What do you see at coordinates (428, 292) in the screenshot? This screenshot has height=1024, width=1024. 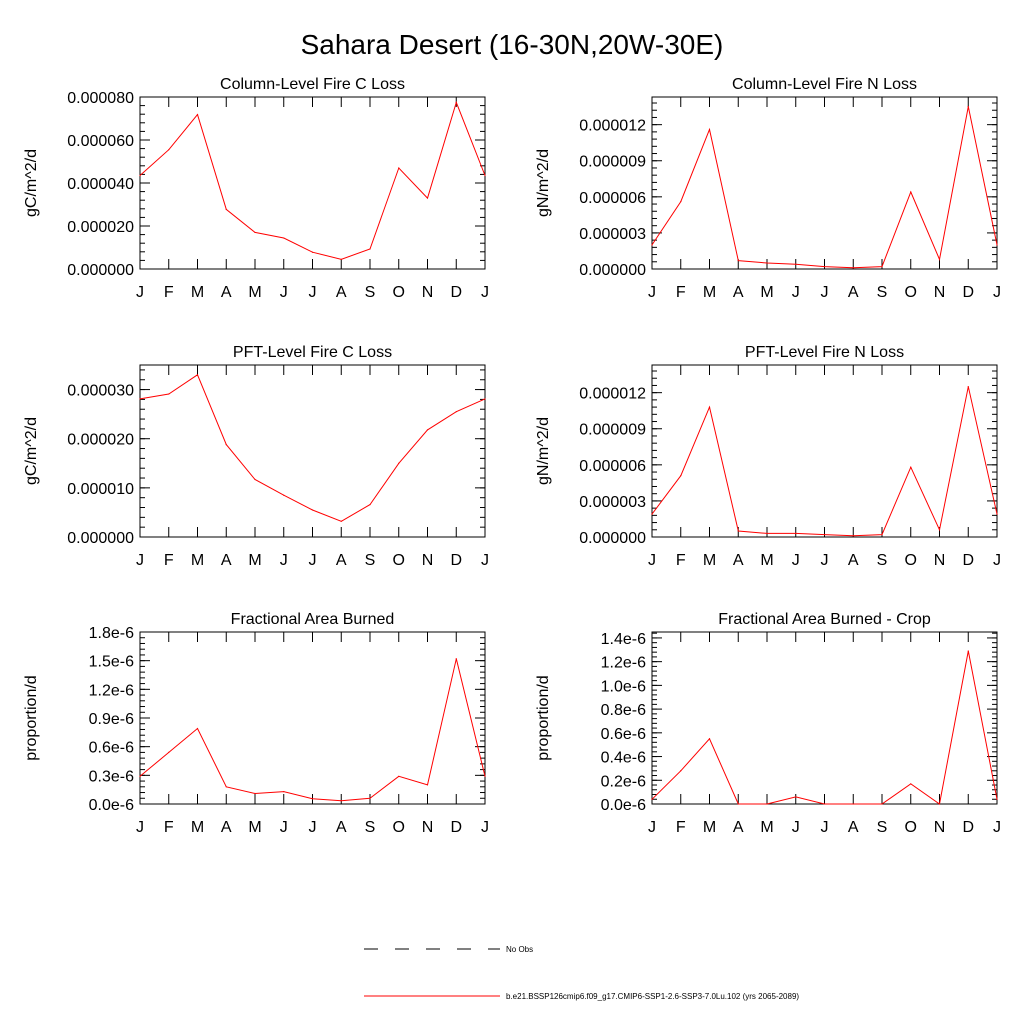 I see `x-tick-label: N` at bounding box center [428, 292].